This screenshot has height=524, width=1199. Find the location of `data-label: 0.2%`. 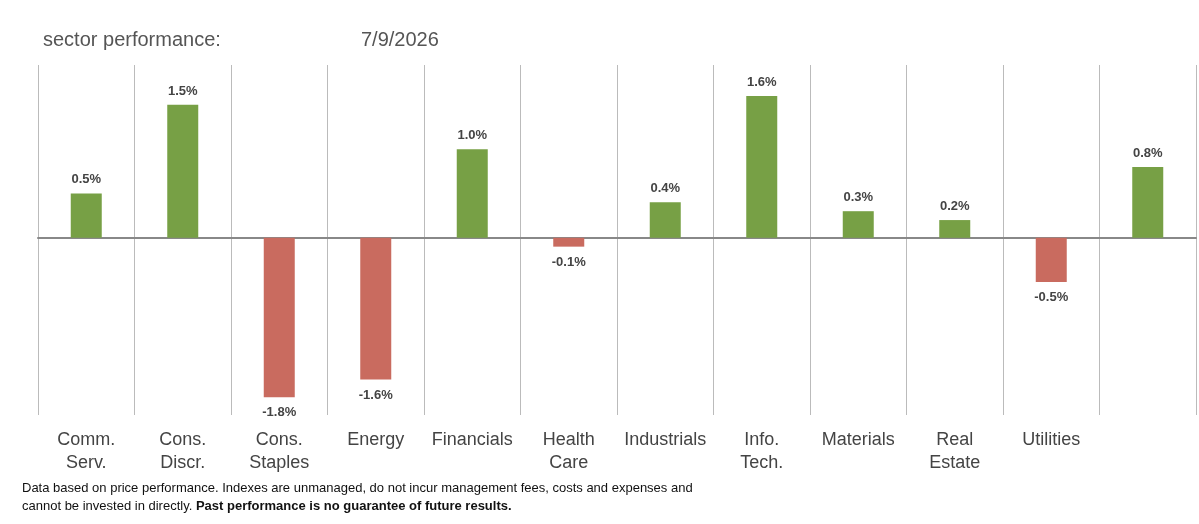

data-label: 0.2% is located at coordinates (954, 206).